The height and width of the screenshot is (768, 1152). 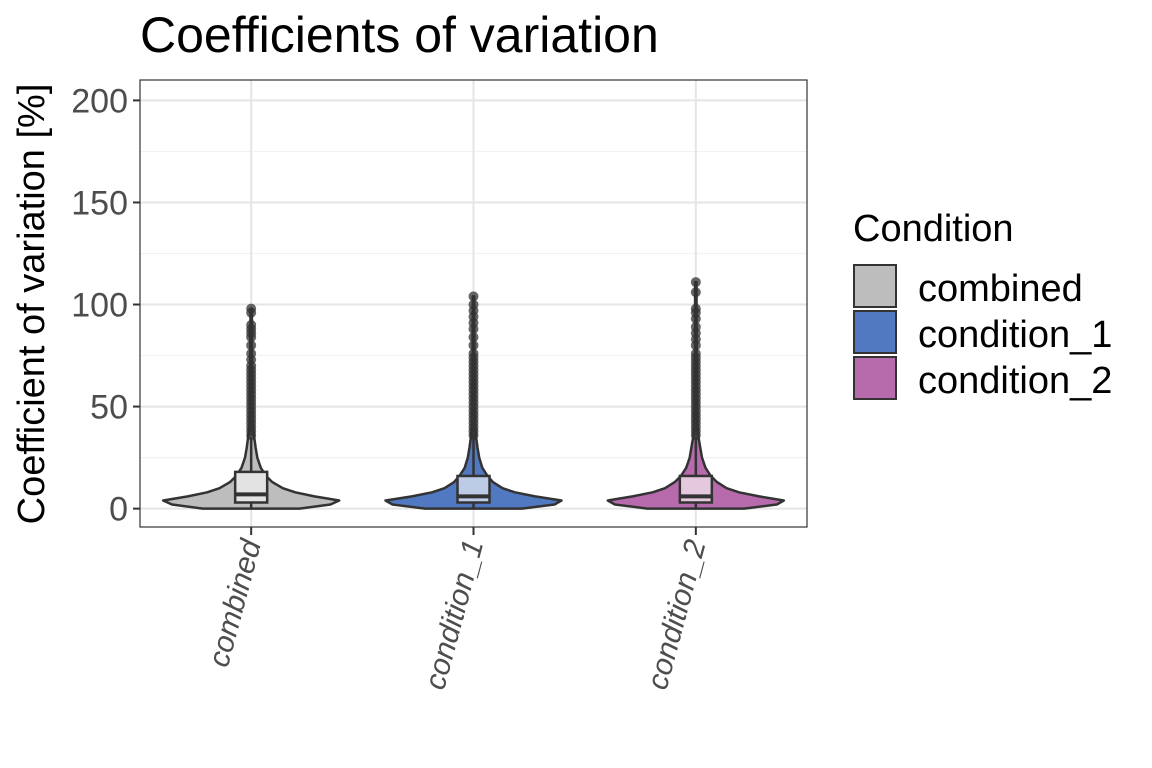 I want to click on legend-label-combined: combined, so click(x=1000, y=289).